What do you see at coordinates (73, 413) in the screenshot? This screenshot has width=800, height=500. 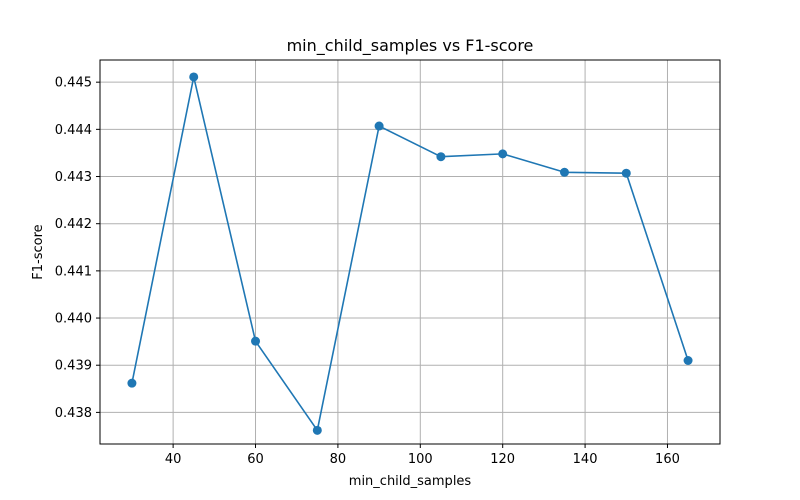 I see `y-tick-label: 0.438` at bounding box center [73, 413].